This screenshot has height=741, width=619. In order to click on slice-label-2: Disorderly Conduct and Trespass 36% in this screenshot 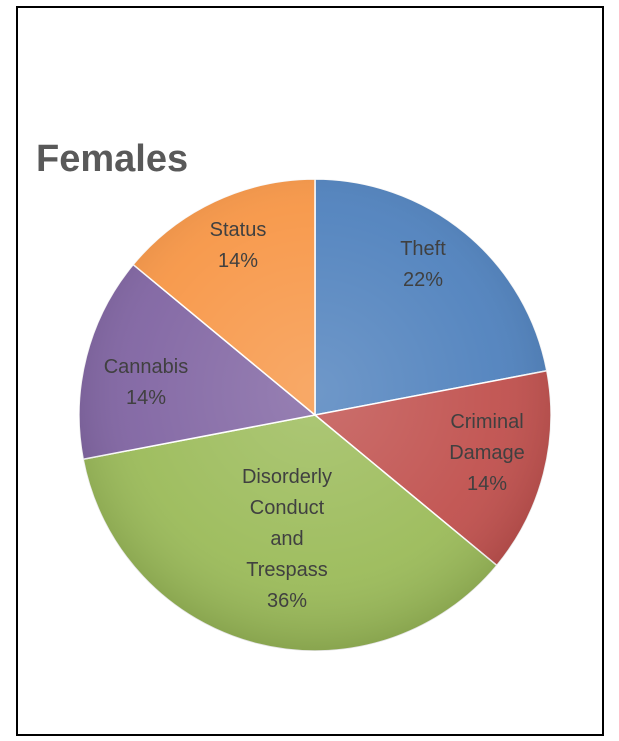, I will do `click(287, 539)`.